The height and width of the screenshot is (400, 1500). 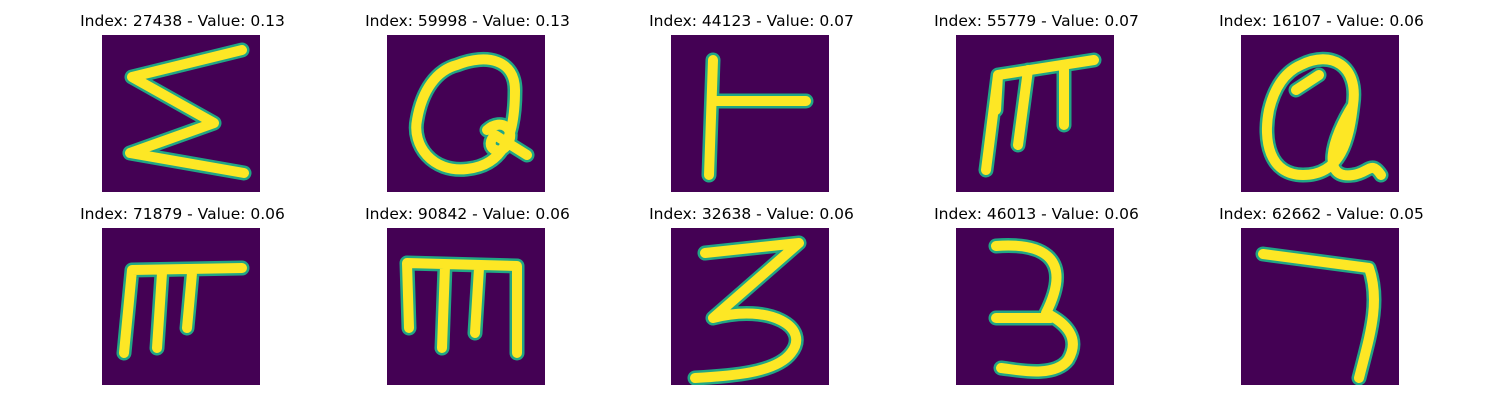 I want to click on panel-6: Index: 71879 - Value: 0.06, so click(x=182, y=289).